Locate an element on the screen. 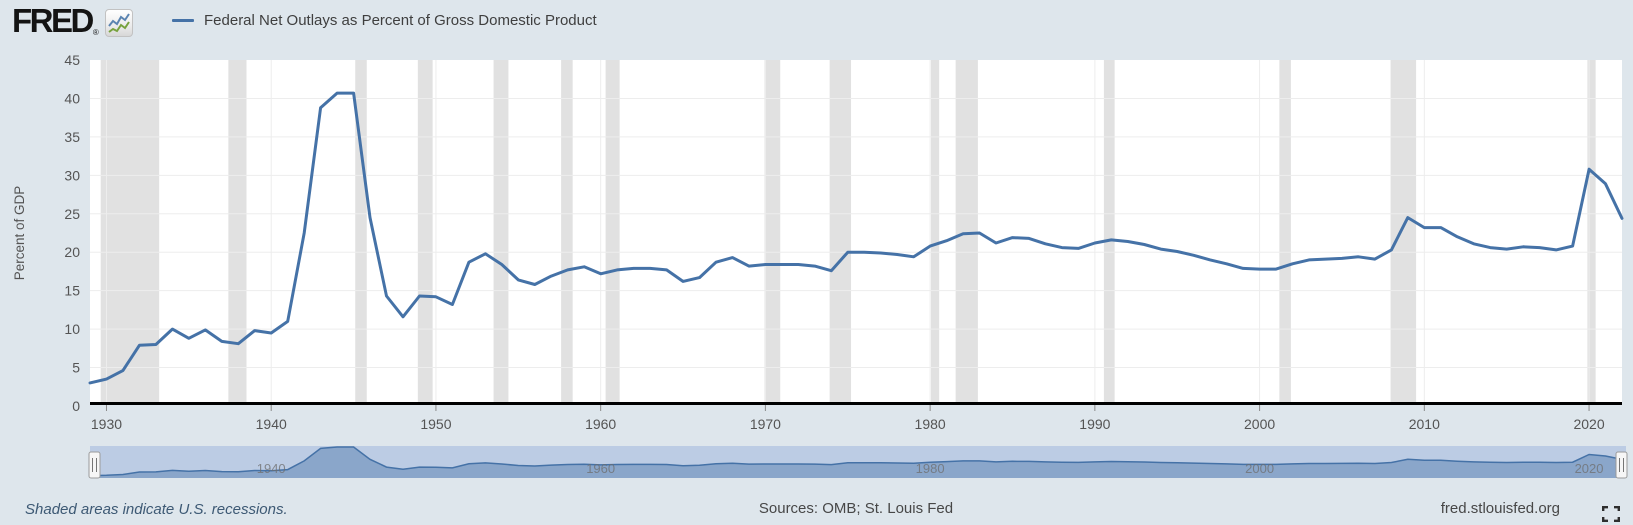  navigator-axis-label: 2020 is located at coordinates (1589, 468).